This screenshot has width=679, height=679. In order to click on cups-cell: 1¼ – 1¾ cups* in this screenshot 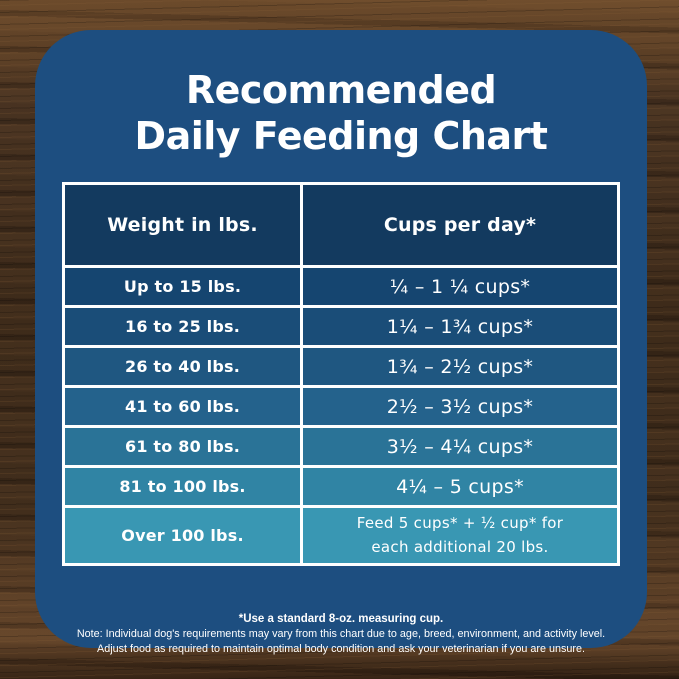, I will do `click(460, 326)`.